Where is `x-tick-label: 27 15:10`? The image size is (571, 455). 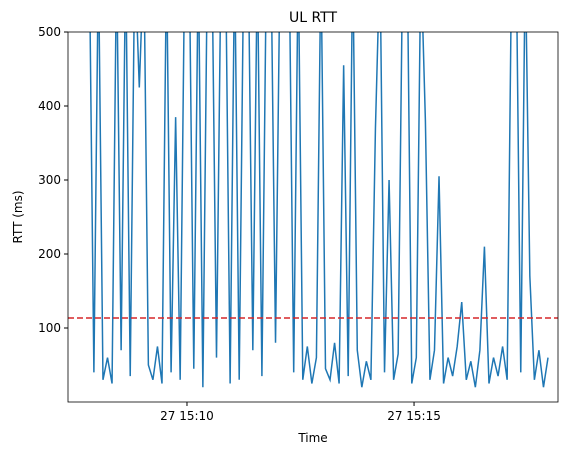
x-tick-label: 27 15:10 is located at coordinates (187, 416).